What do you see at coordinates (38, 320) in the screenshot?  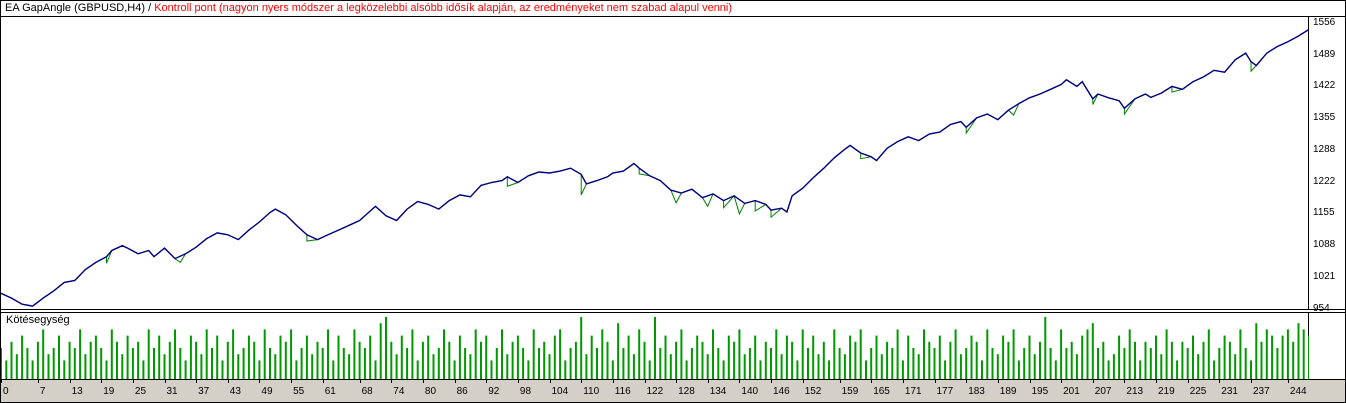 I see `volume-label: Kötésegység` at bounding box center [38, 320].